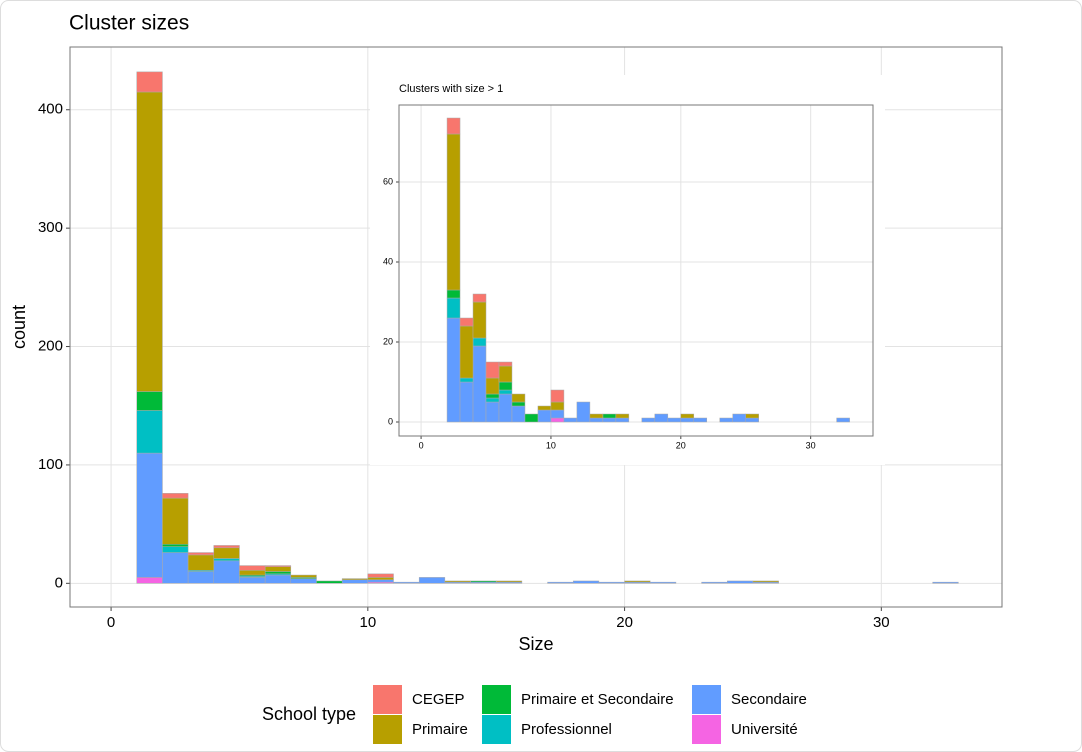 The height and width of the screenshot is (752, 1082). What do you see at coordinates (309, 714) in the screenshot?
I see `legend-title: School type` at bounding box center [309, 714].